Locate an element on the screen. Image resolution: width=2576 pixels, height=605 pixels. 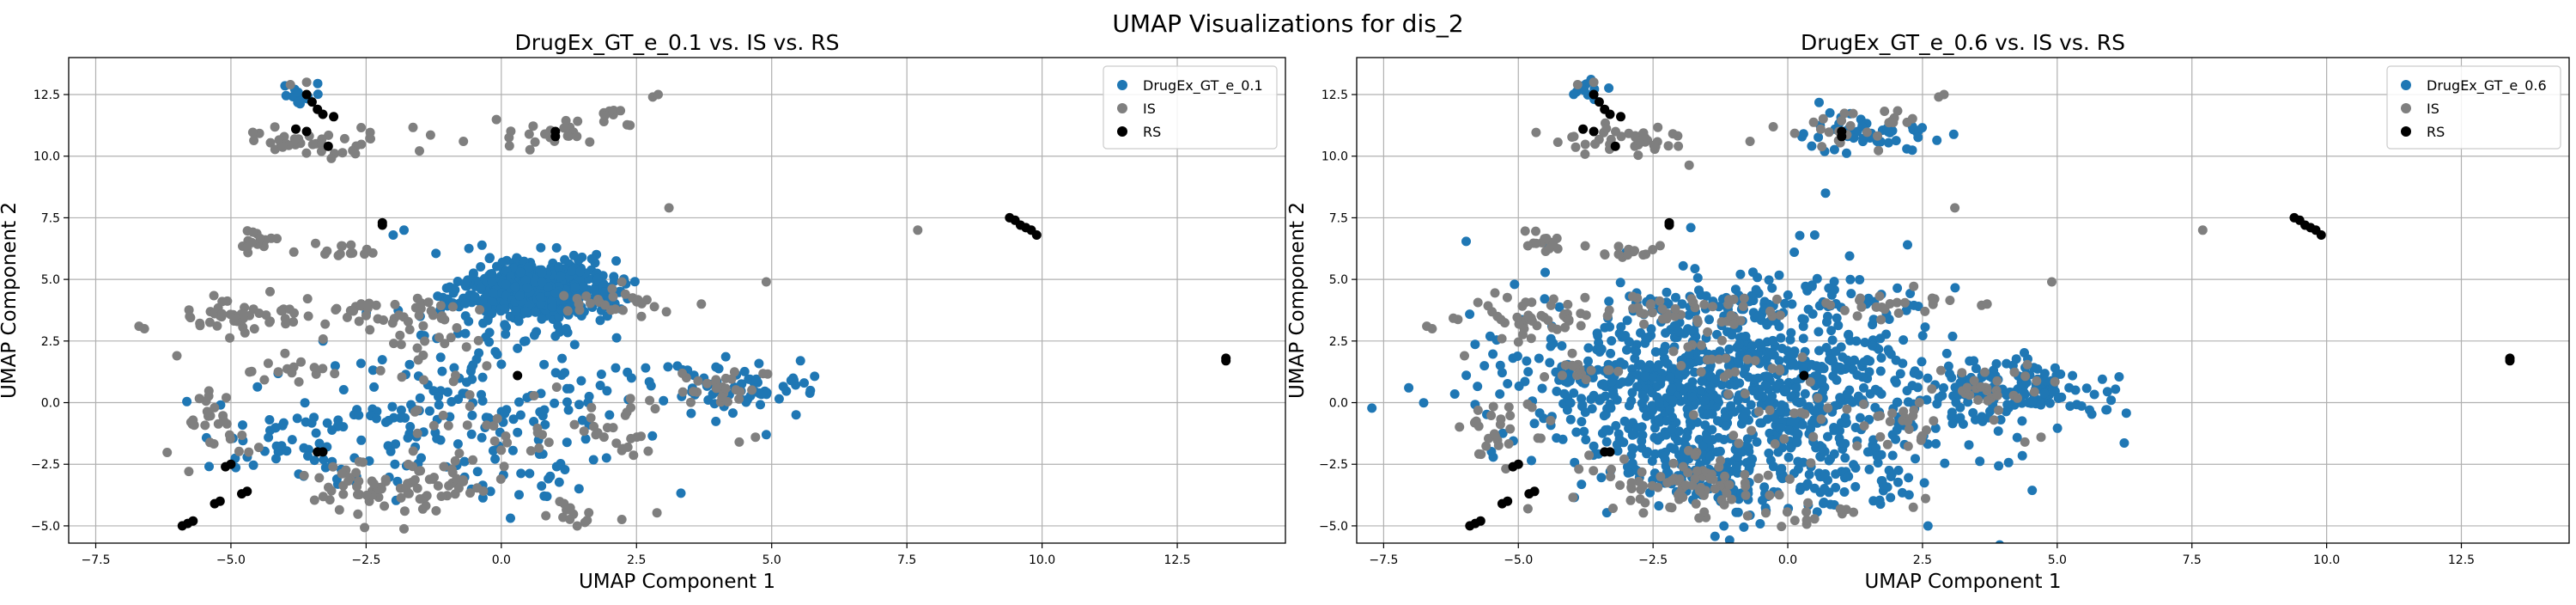
y-tick-label: 10.0 is located at coordinates (1334, 157).